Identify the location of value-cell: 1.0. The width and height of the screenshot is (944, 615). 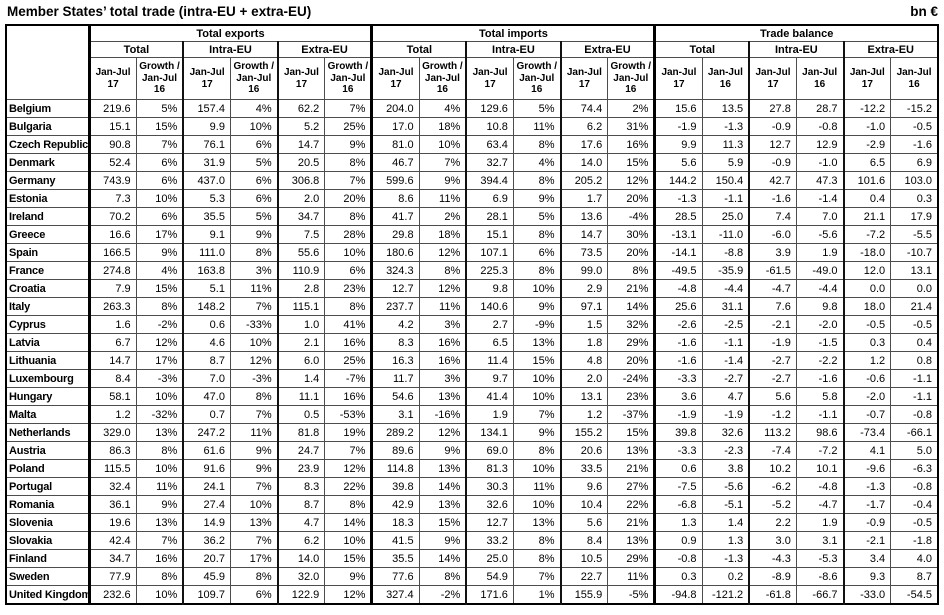
(301, 324).